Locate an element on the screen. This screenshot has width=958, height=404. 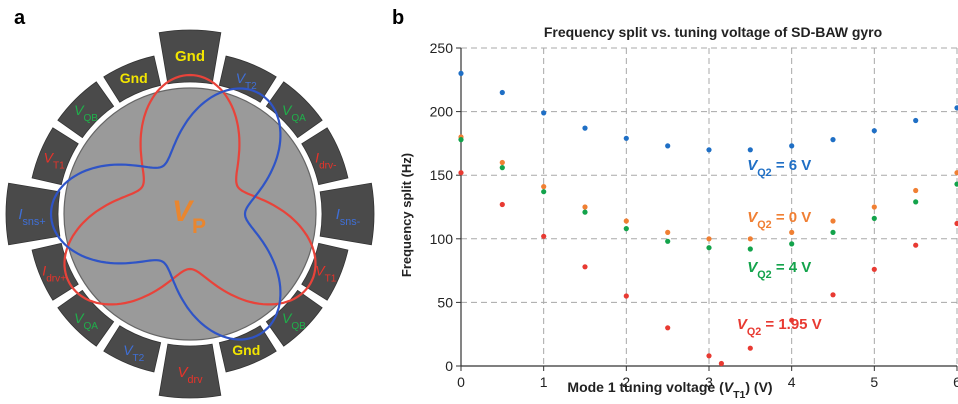
electrode-label: VT1 is located at coordinates (325, 273).